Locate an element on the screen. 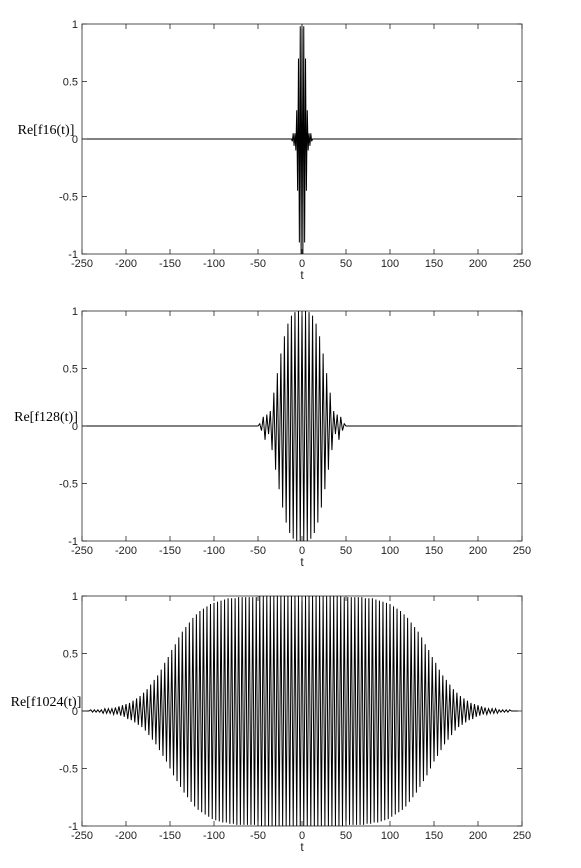  y-axis-label: Re[f1024(t)] is located at coordinates (46, 702).